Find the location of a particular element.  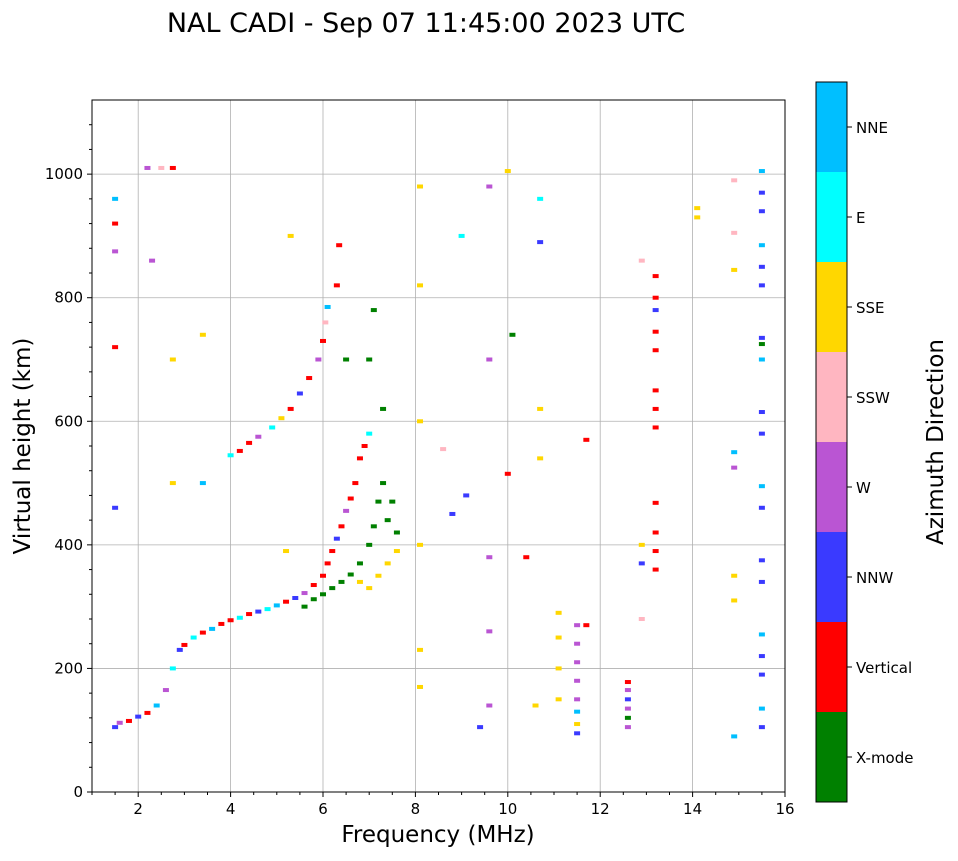

x-axis-label: Frequency (MHz) is located at coordinates (437, 835).